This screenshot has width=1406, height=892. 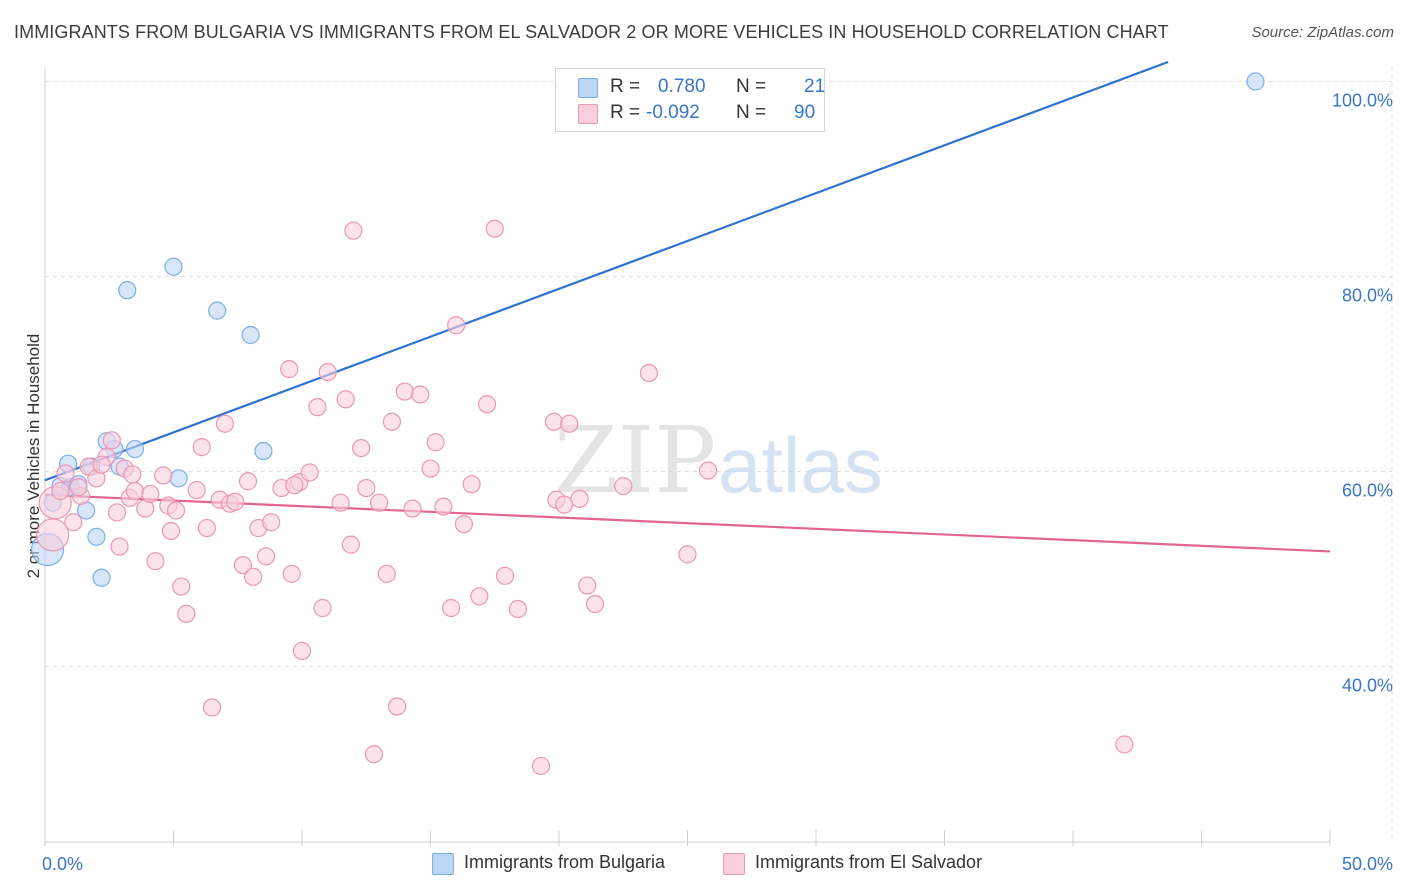 I want to click on legend-n-value: 90, so click(x=805, y=112).